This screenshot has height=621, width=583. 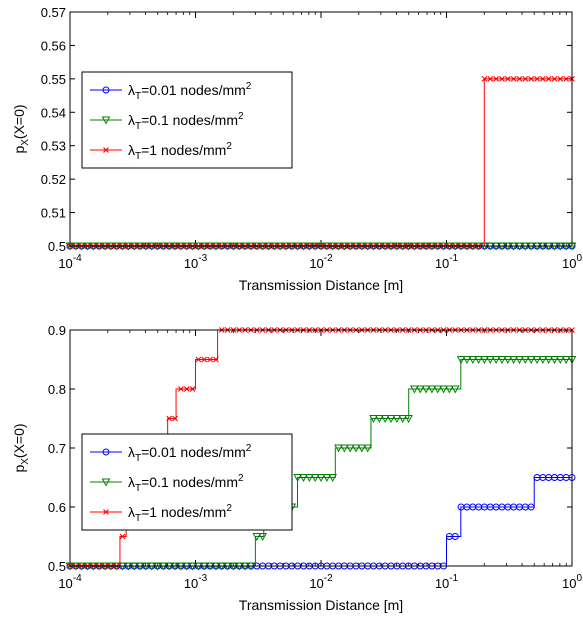 I want to click on x-tick-label: 10⁰, so click(x=572, y=582).